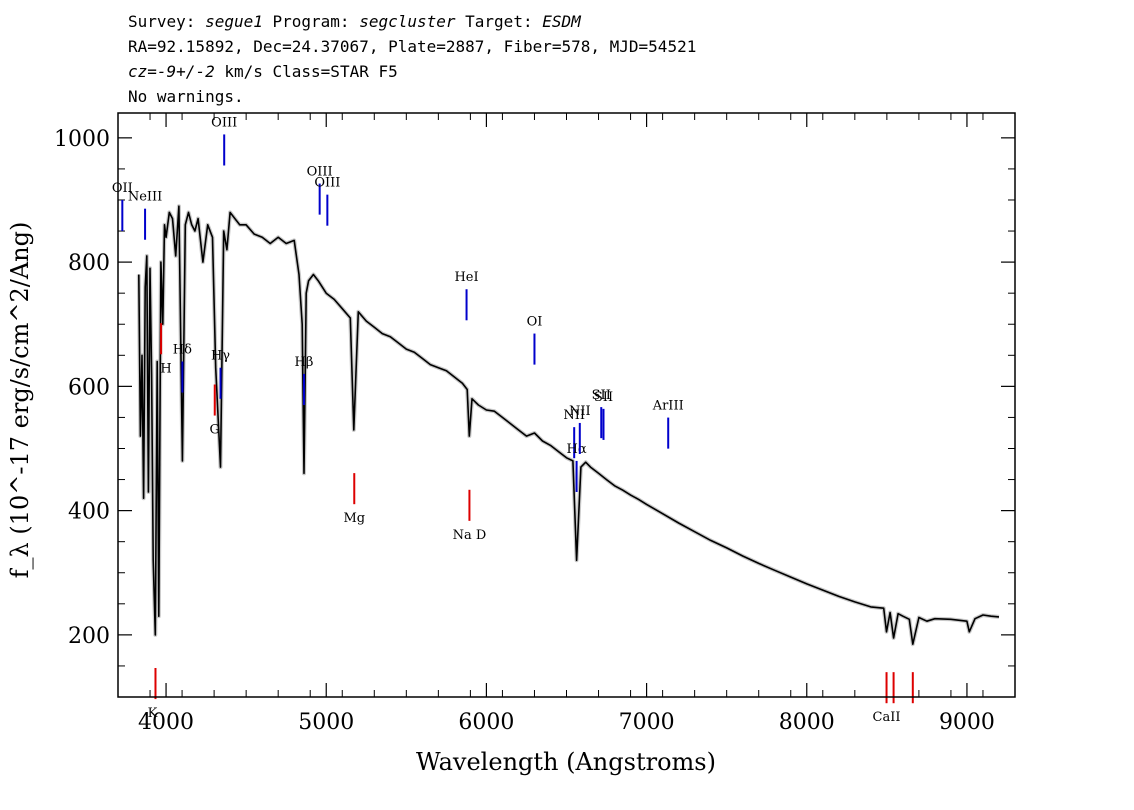 The height and width of the screenshot is (810, 1134). What do you see at coordinates (354, 518) in the screenshot?
I see `absorption-line-label: Mg` at bounding box center [354, 518].